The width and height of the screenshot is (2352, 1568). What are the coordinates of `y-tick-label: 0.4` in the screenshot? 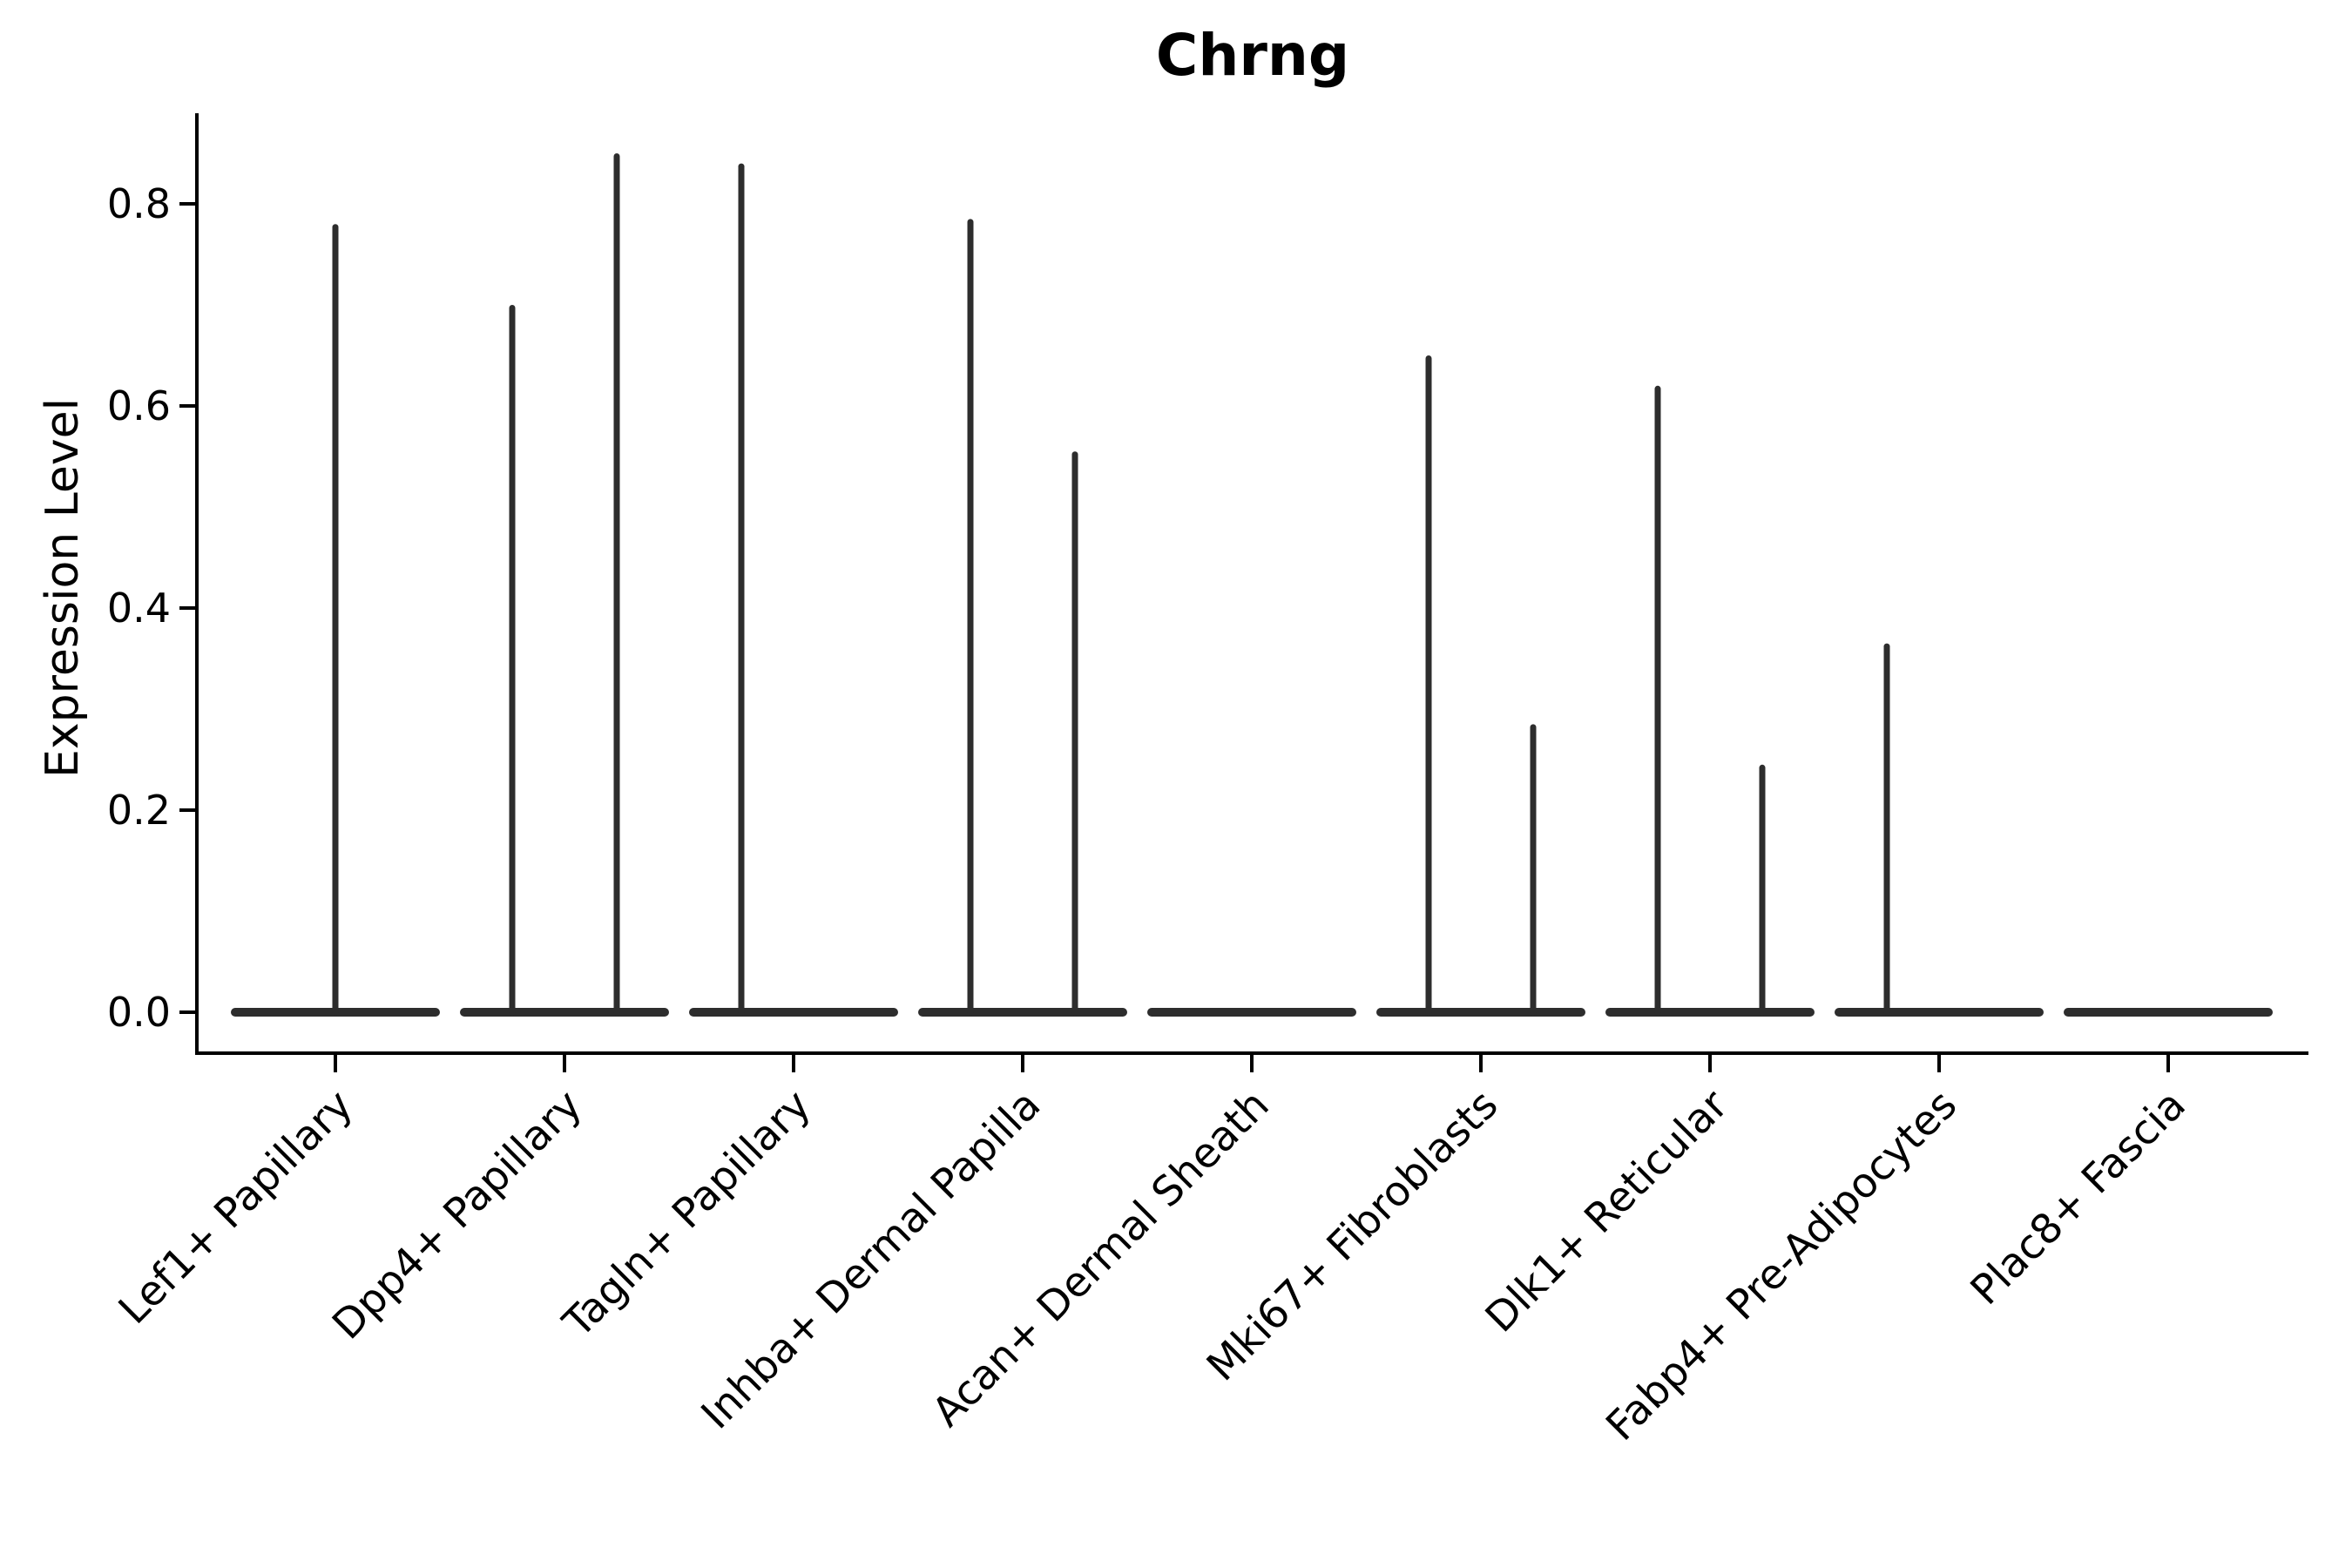 It's located at (138, 608).